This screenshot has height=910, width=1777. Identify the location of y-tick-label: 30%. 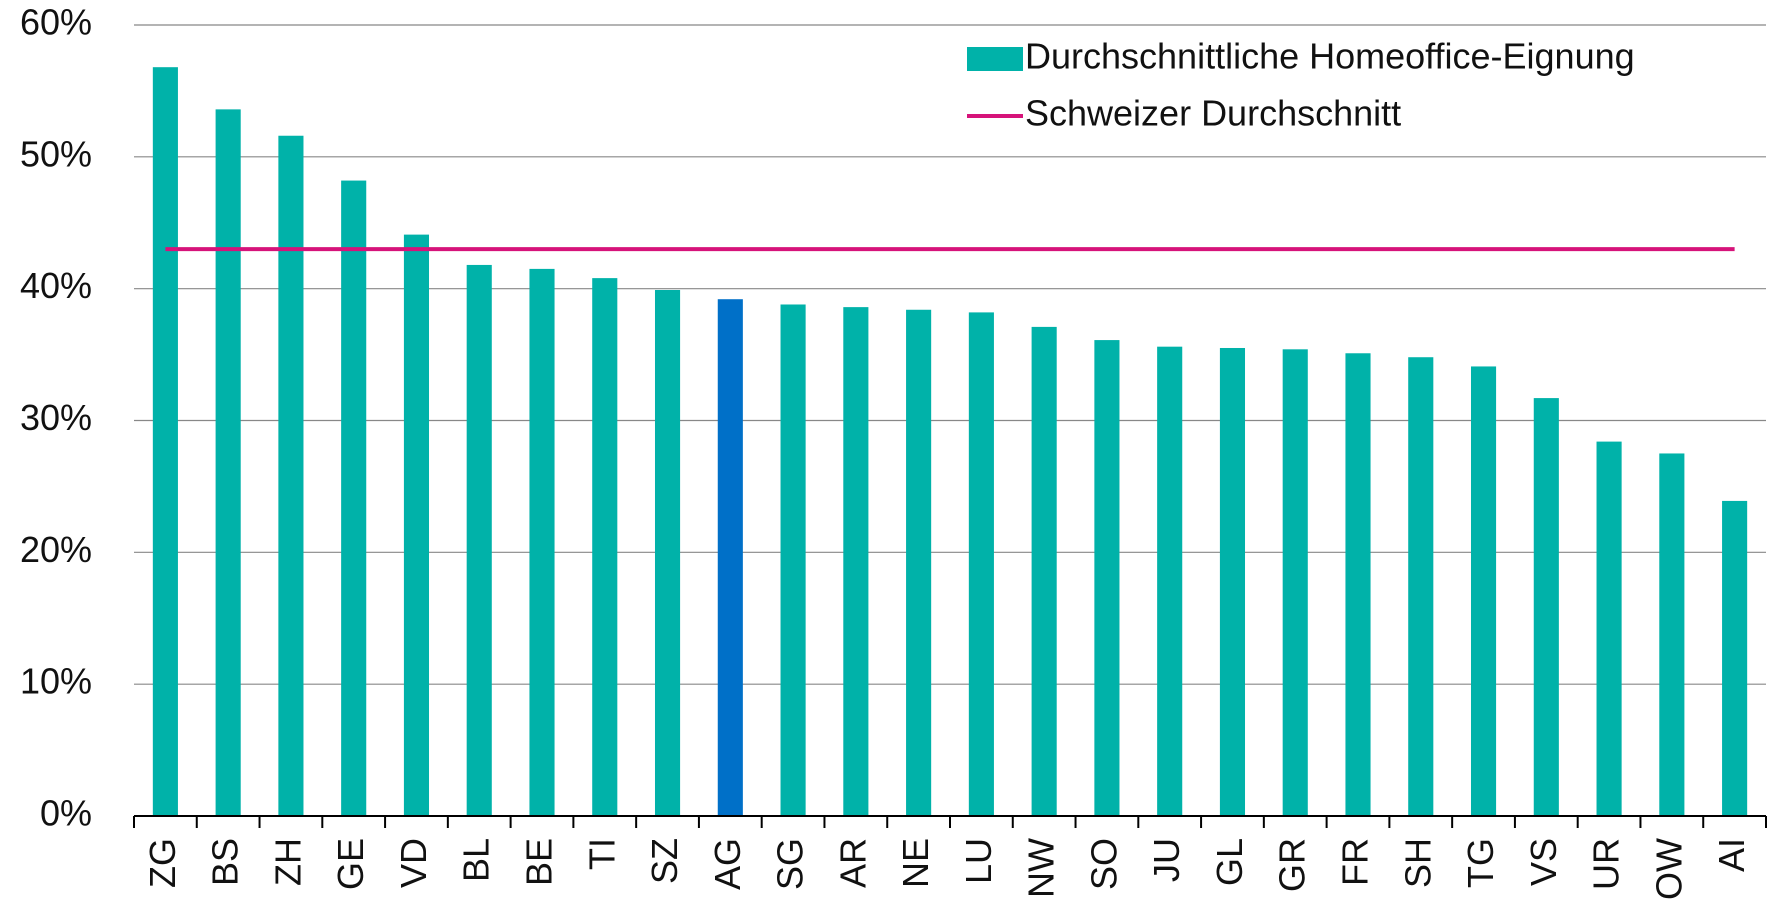
(56, 417).